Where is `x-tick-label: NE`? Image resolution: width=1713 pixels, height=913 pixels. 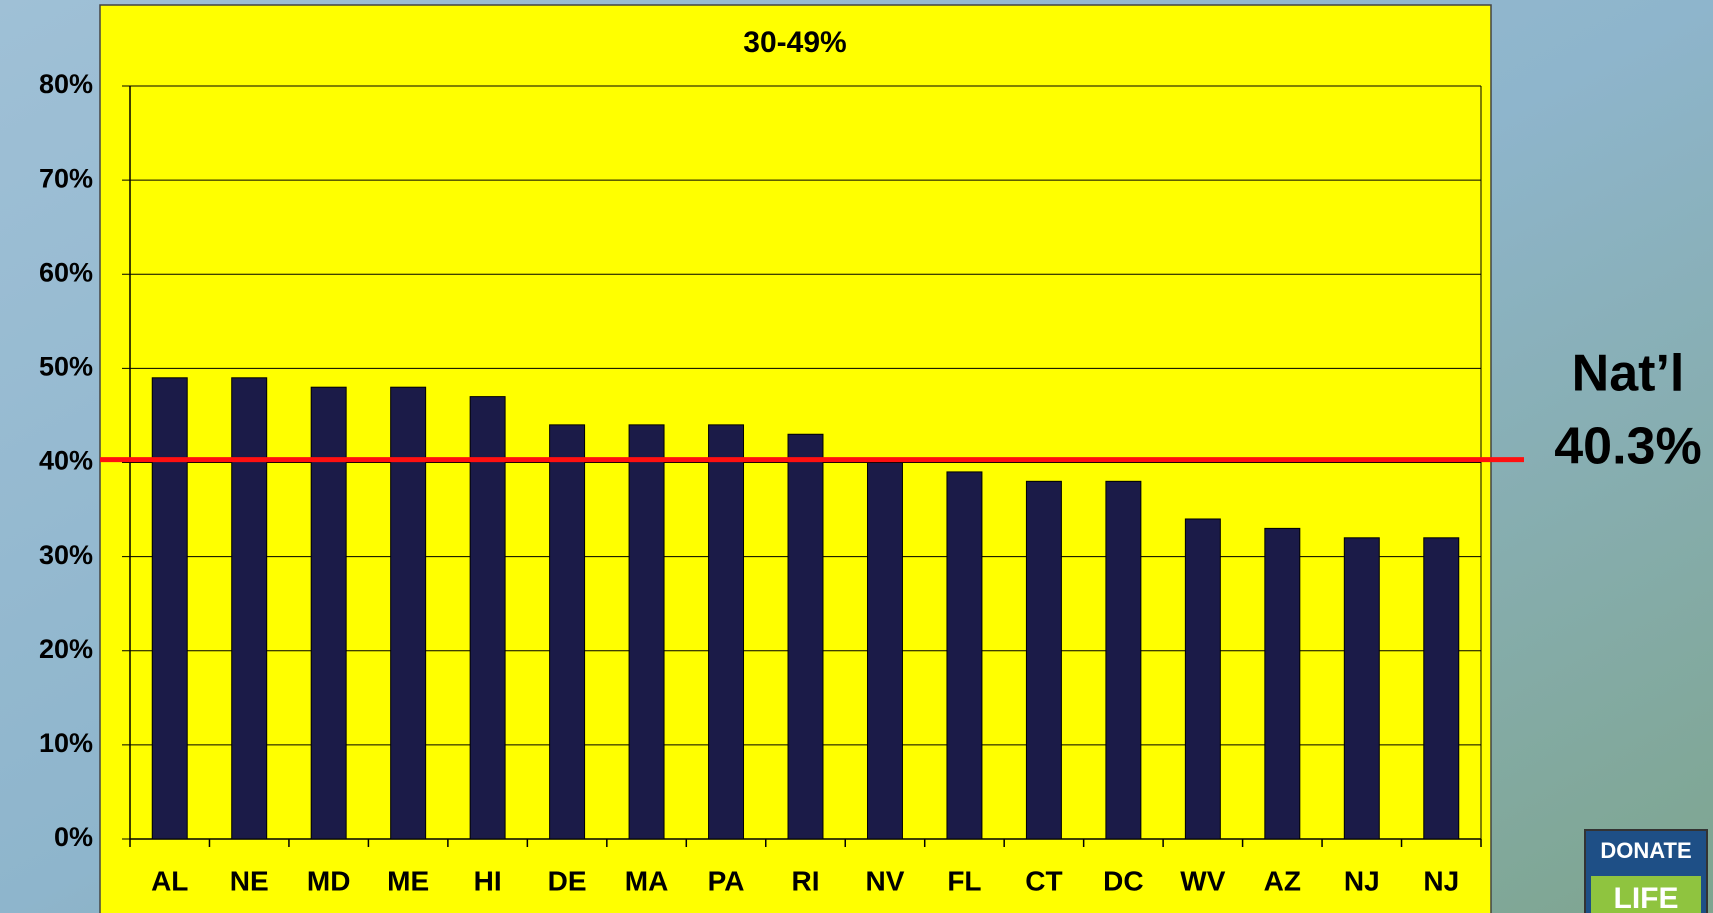 x-tick-label: NE is located at coordinates (249, 880).